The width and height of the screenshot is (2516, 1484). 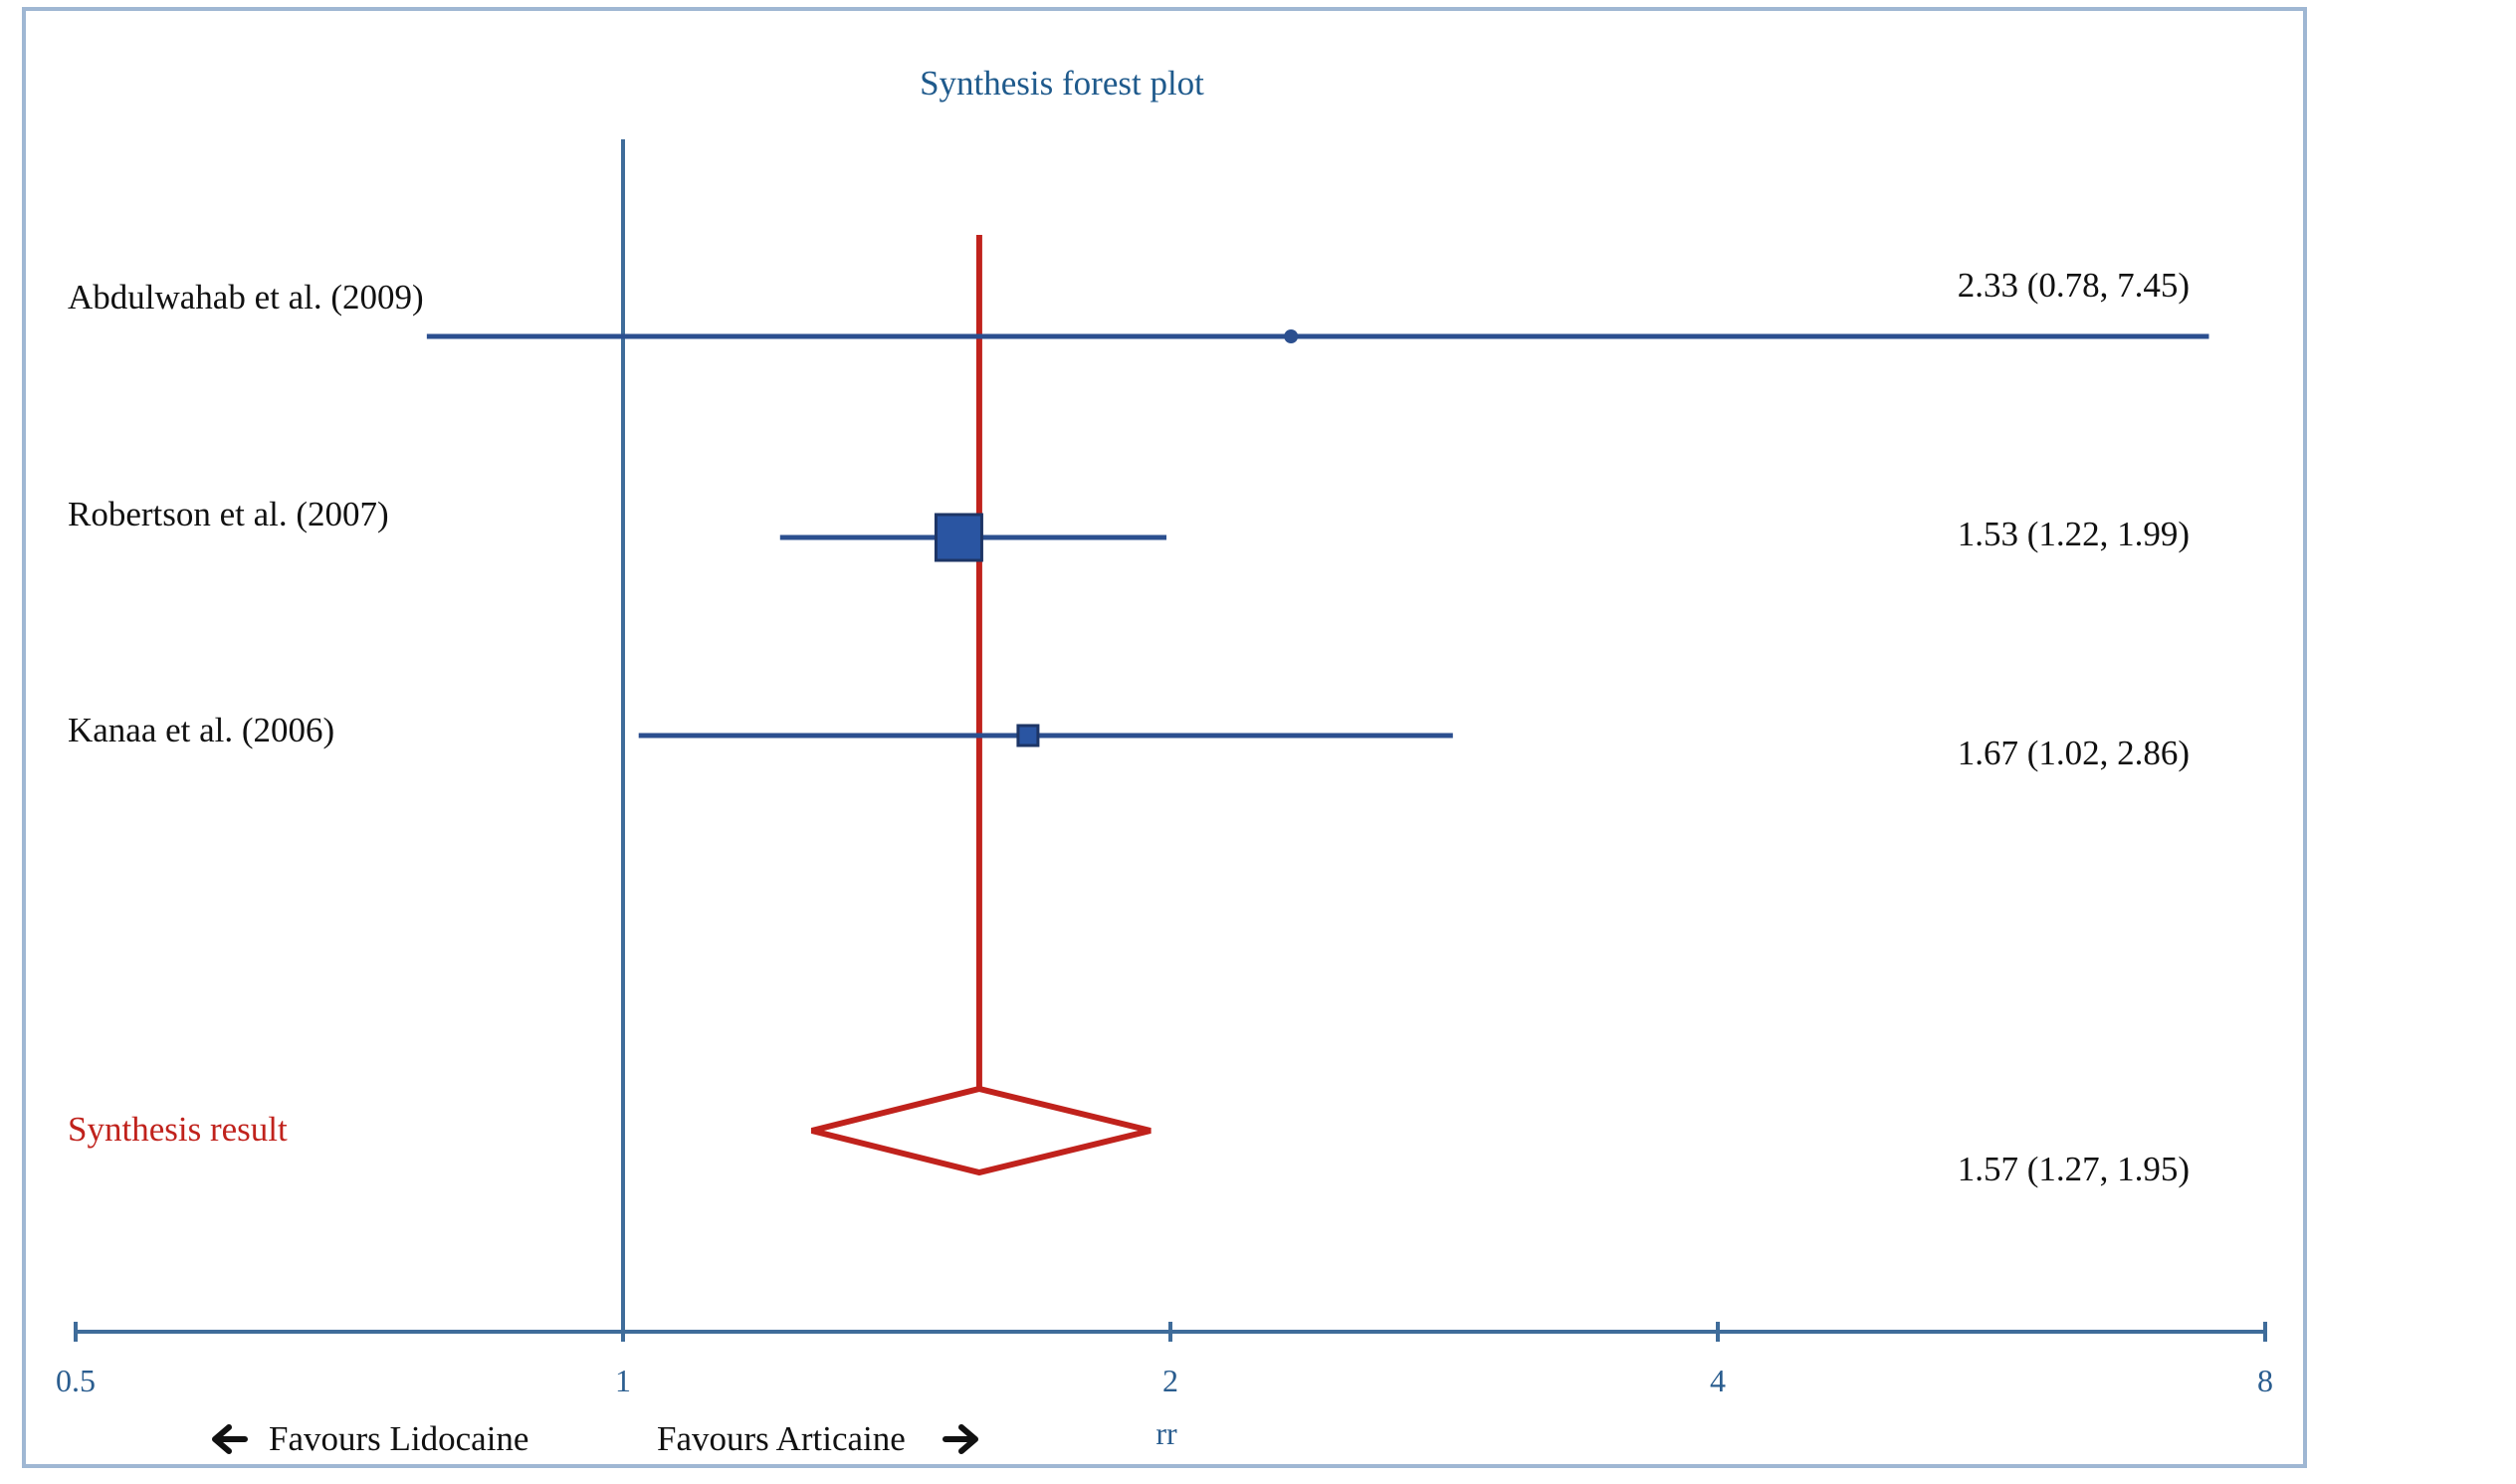 What do you see at coordinates (178, 1130) in the screenshot?
I see `summary-label: Synthesis result` at bounding box center [178, 1130].